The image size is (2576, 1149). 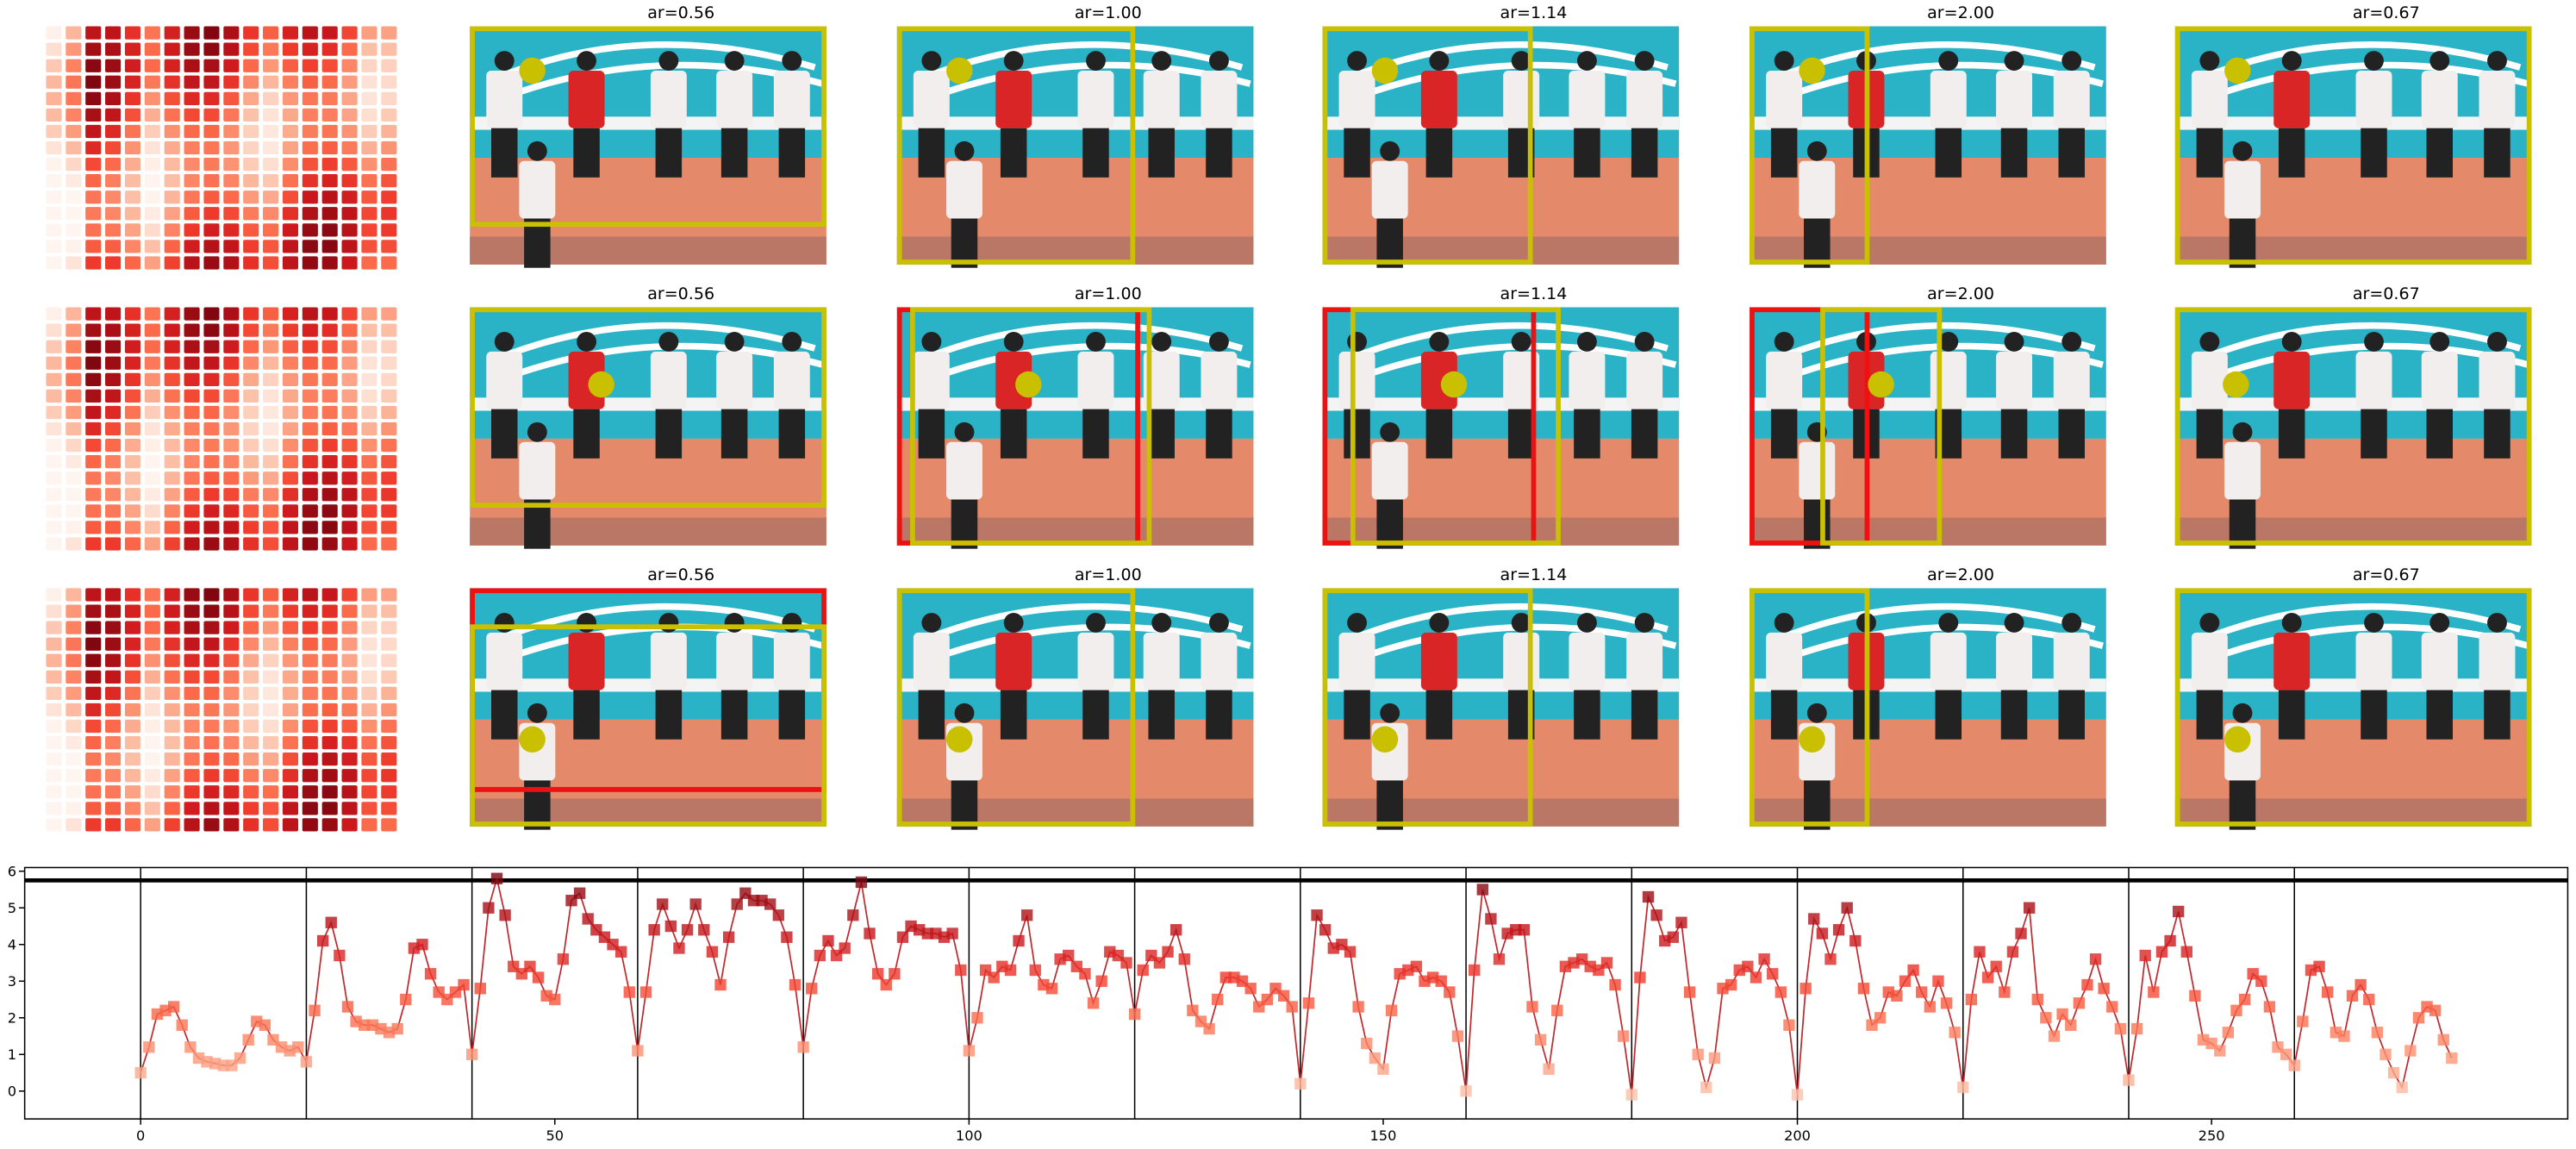 What do you see at coordinates (2386, 12) in the screenshot?
I see `panel-title: ar=0.67` at bounding box center [2386, 12].